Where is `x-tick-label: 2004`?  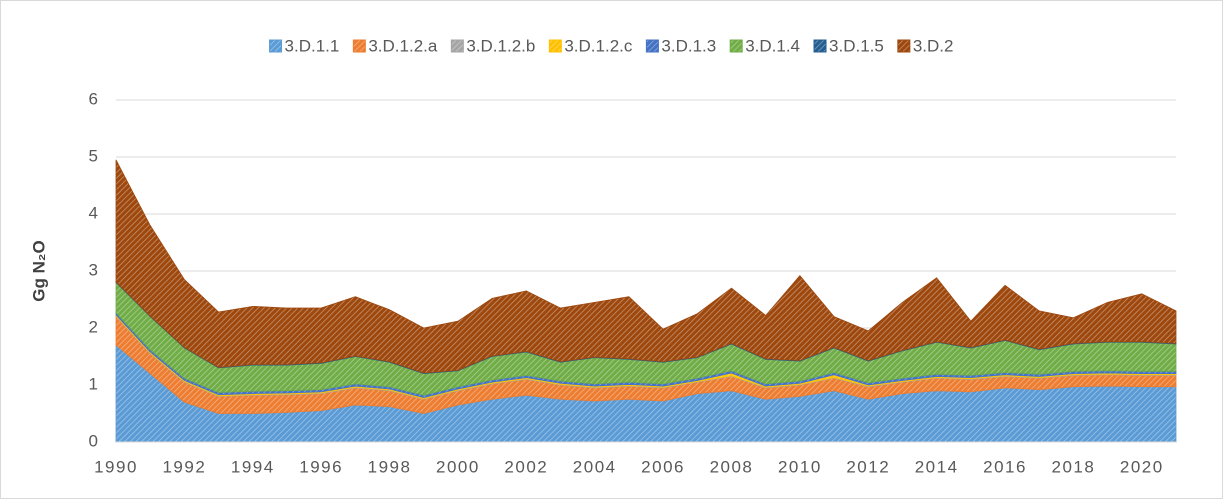 x-tick-label: 2004 is located at coordinates (595, 466).